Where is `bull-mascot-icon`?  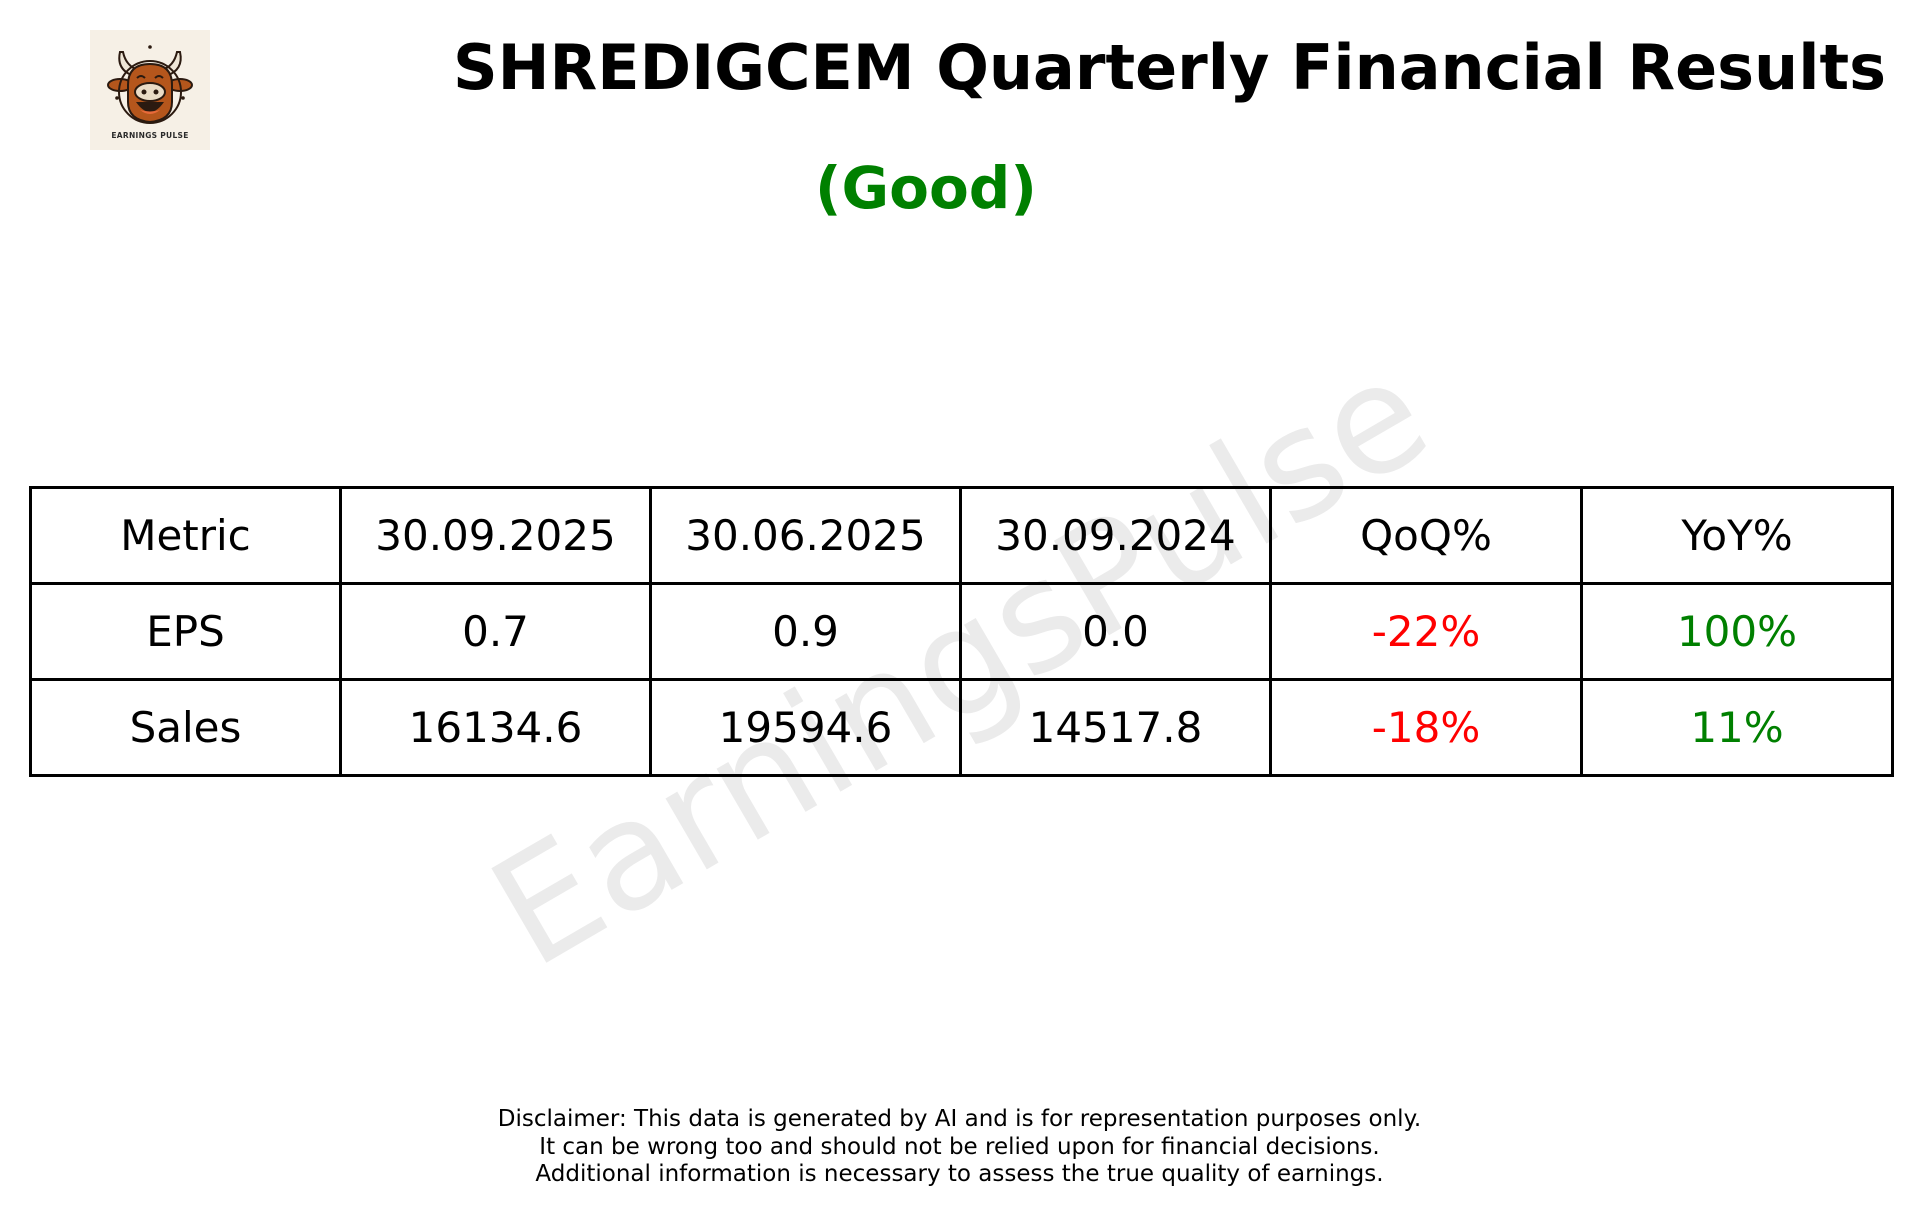
bull-mascot-icon is located at coordinates (150, 84).